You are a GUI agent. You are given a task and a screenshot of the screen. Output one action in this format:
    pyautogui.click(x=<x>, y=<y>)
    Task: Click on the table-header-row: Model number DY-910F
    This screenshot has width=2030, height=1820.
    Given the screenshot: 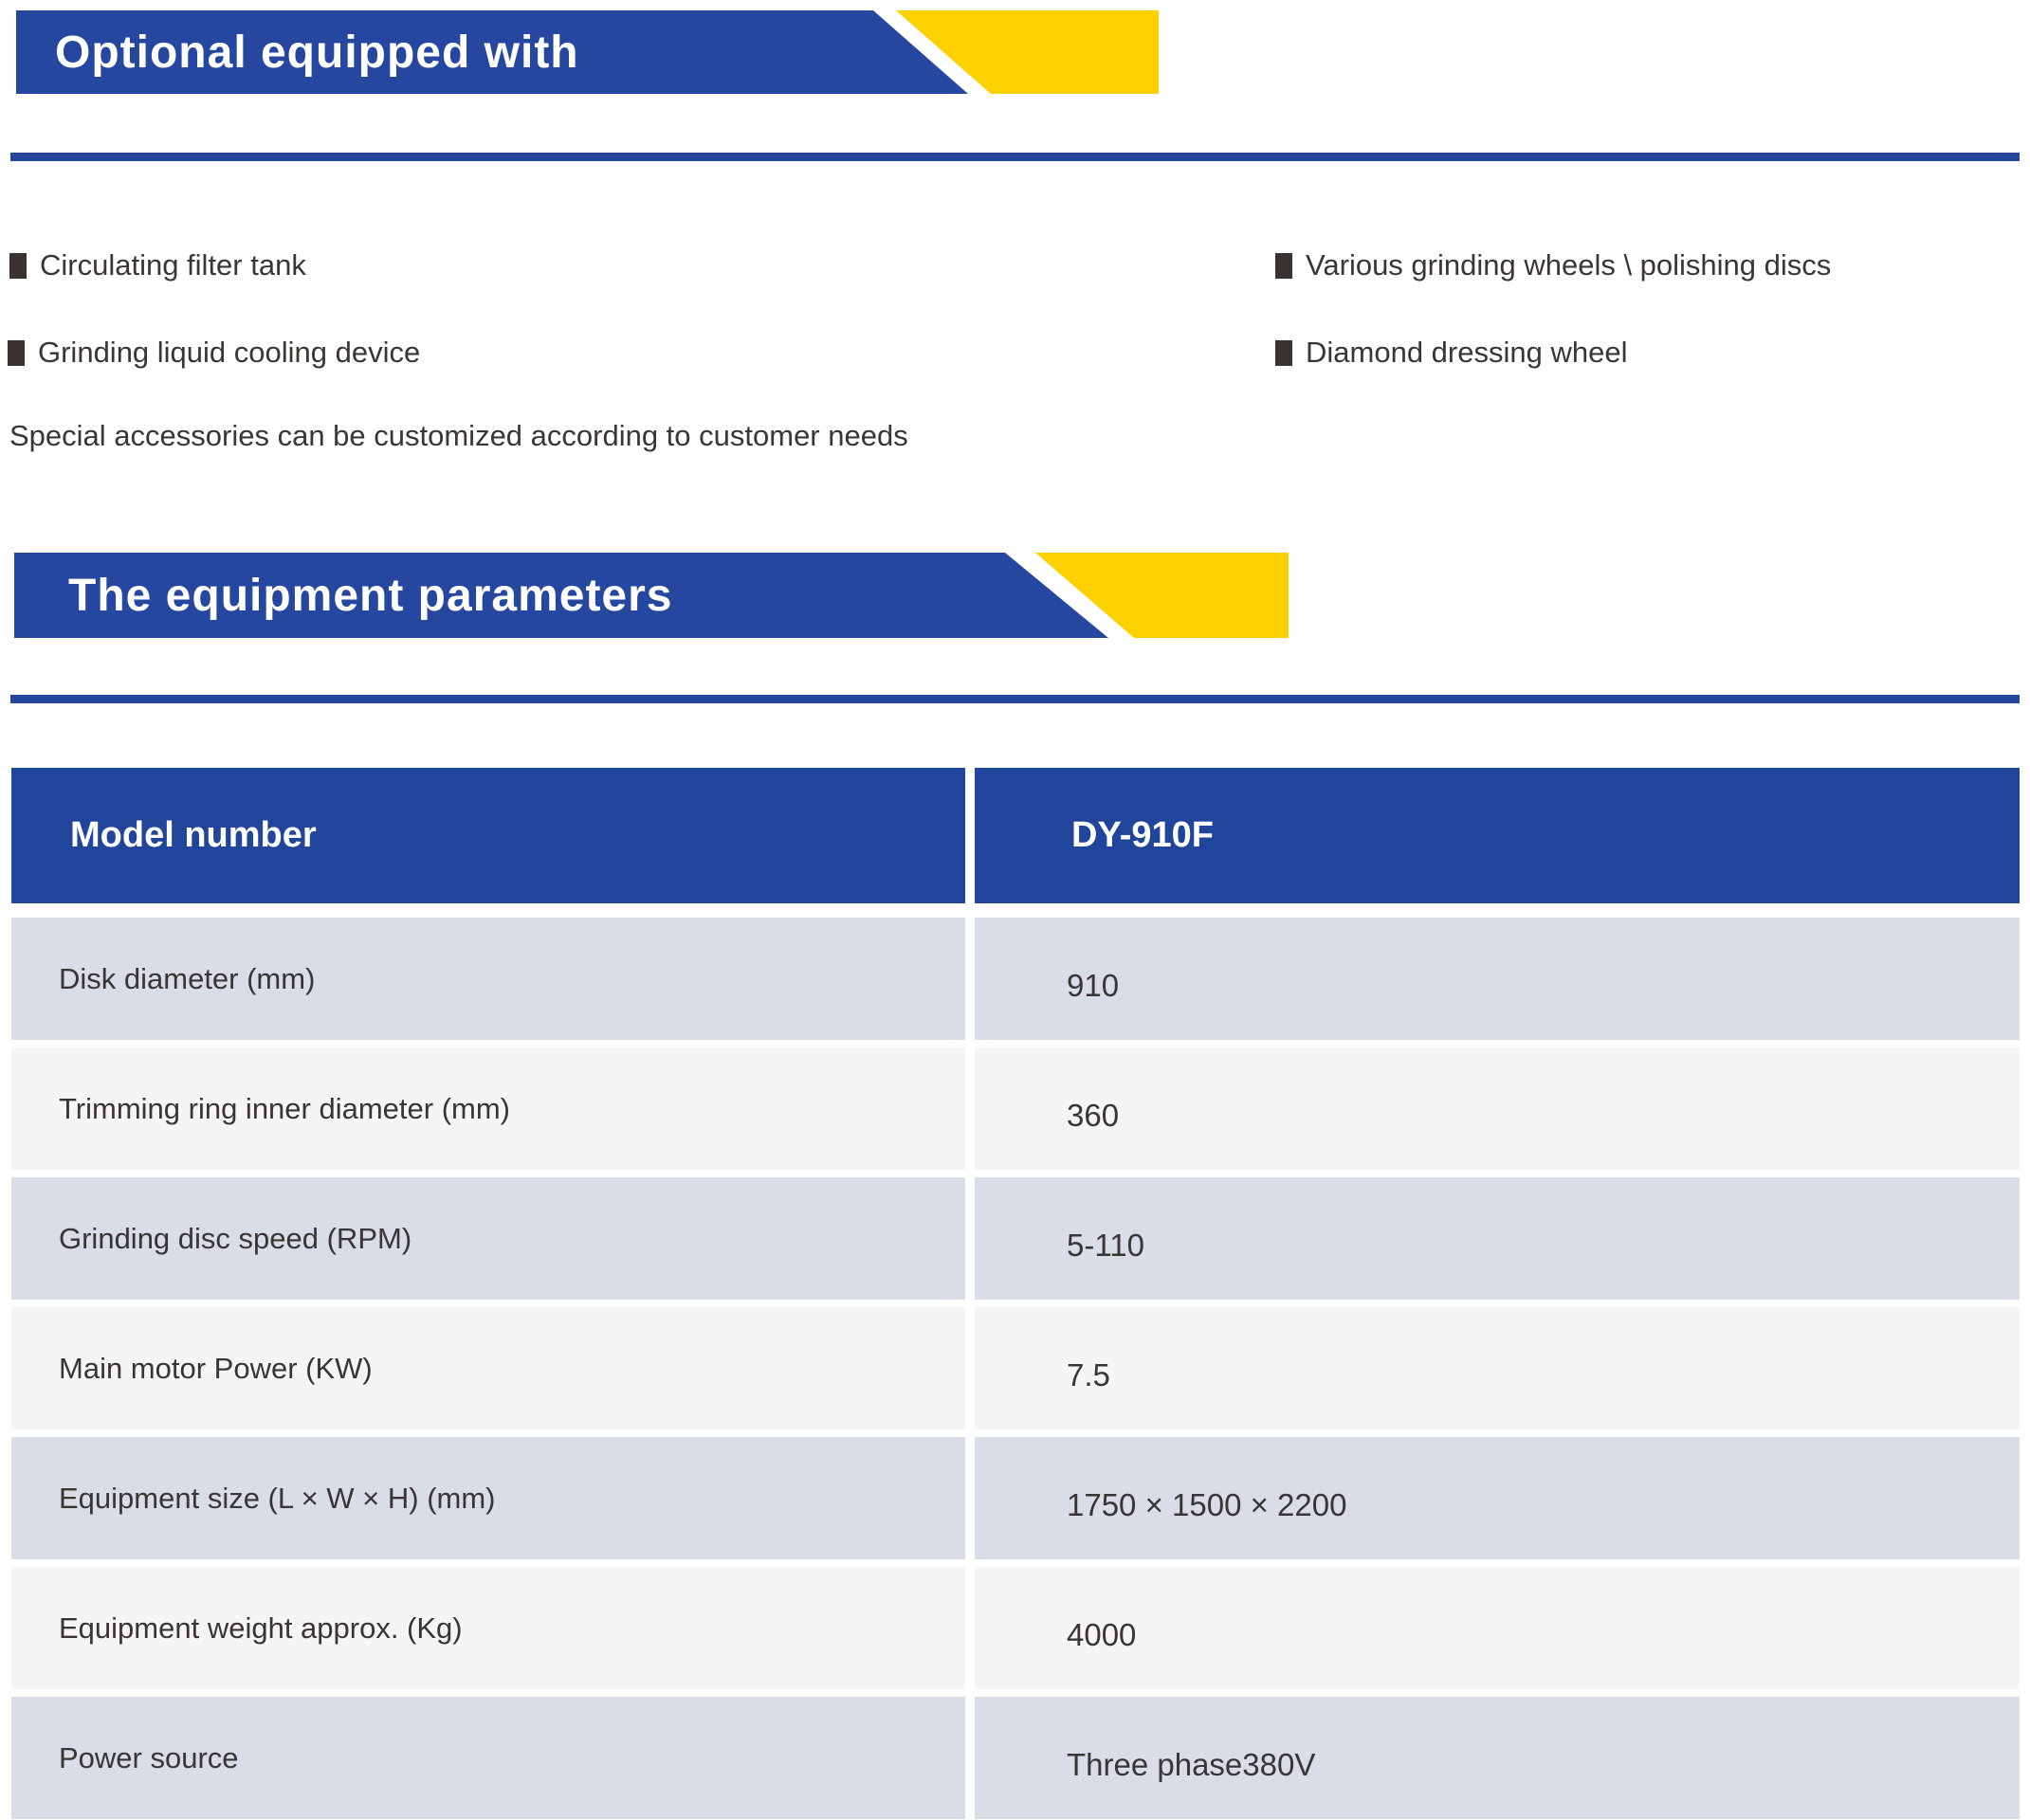 What is the action you would take?
    pyautogui.click(x=1015, y=835)
    